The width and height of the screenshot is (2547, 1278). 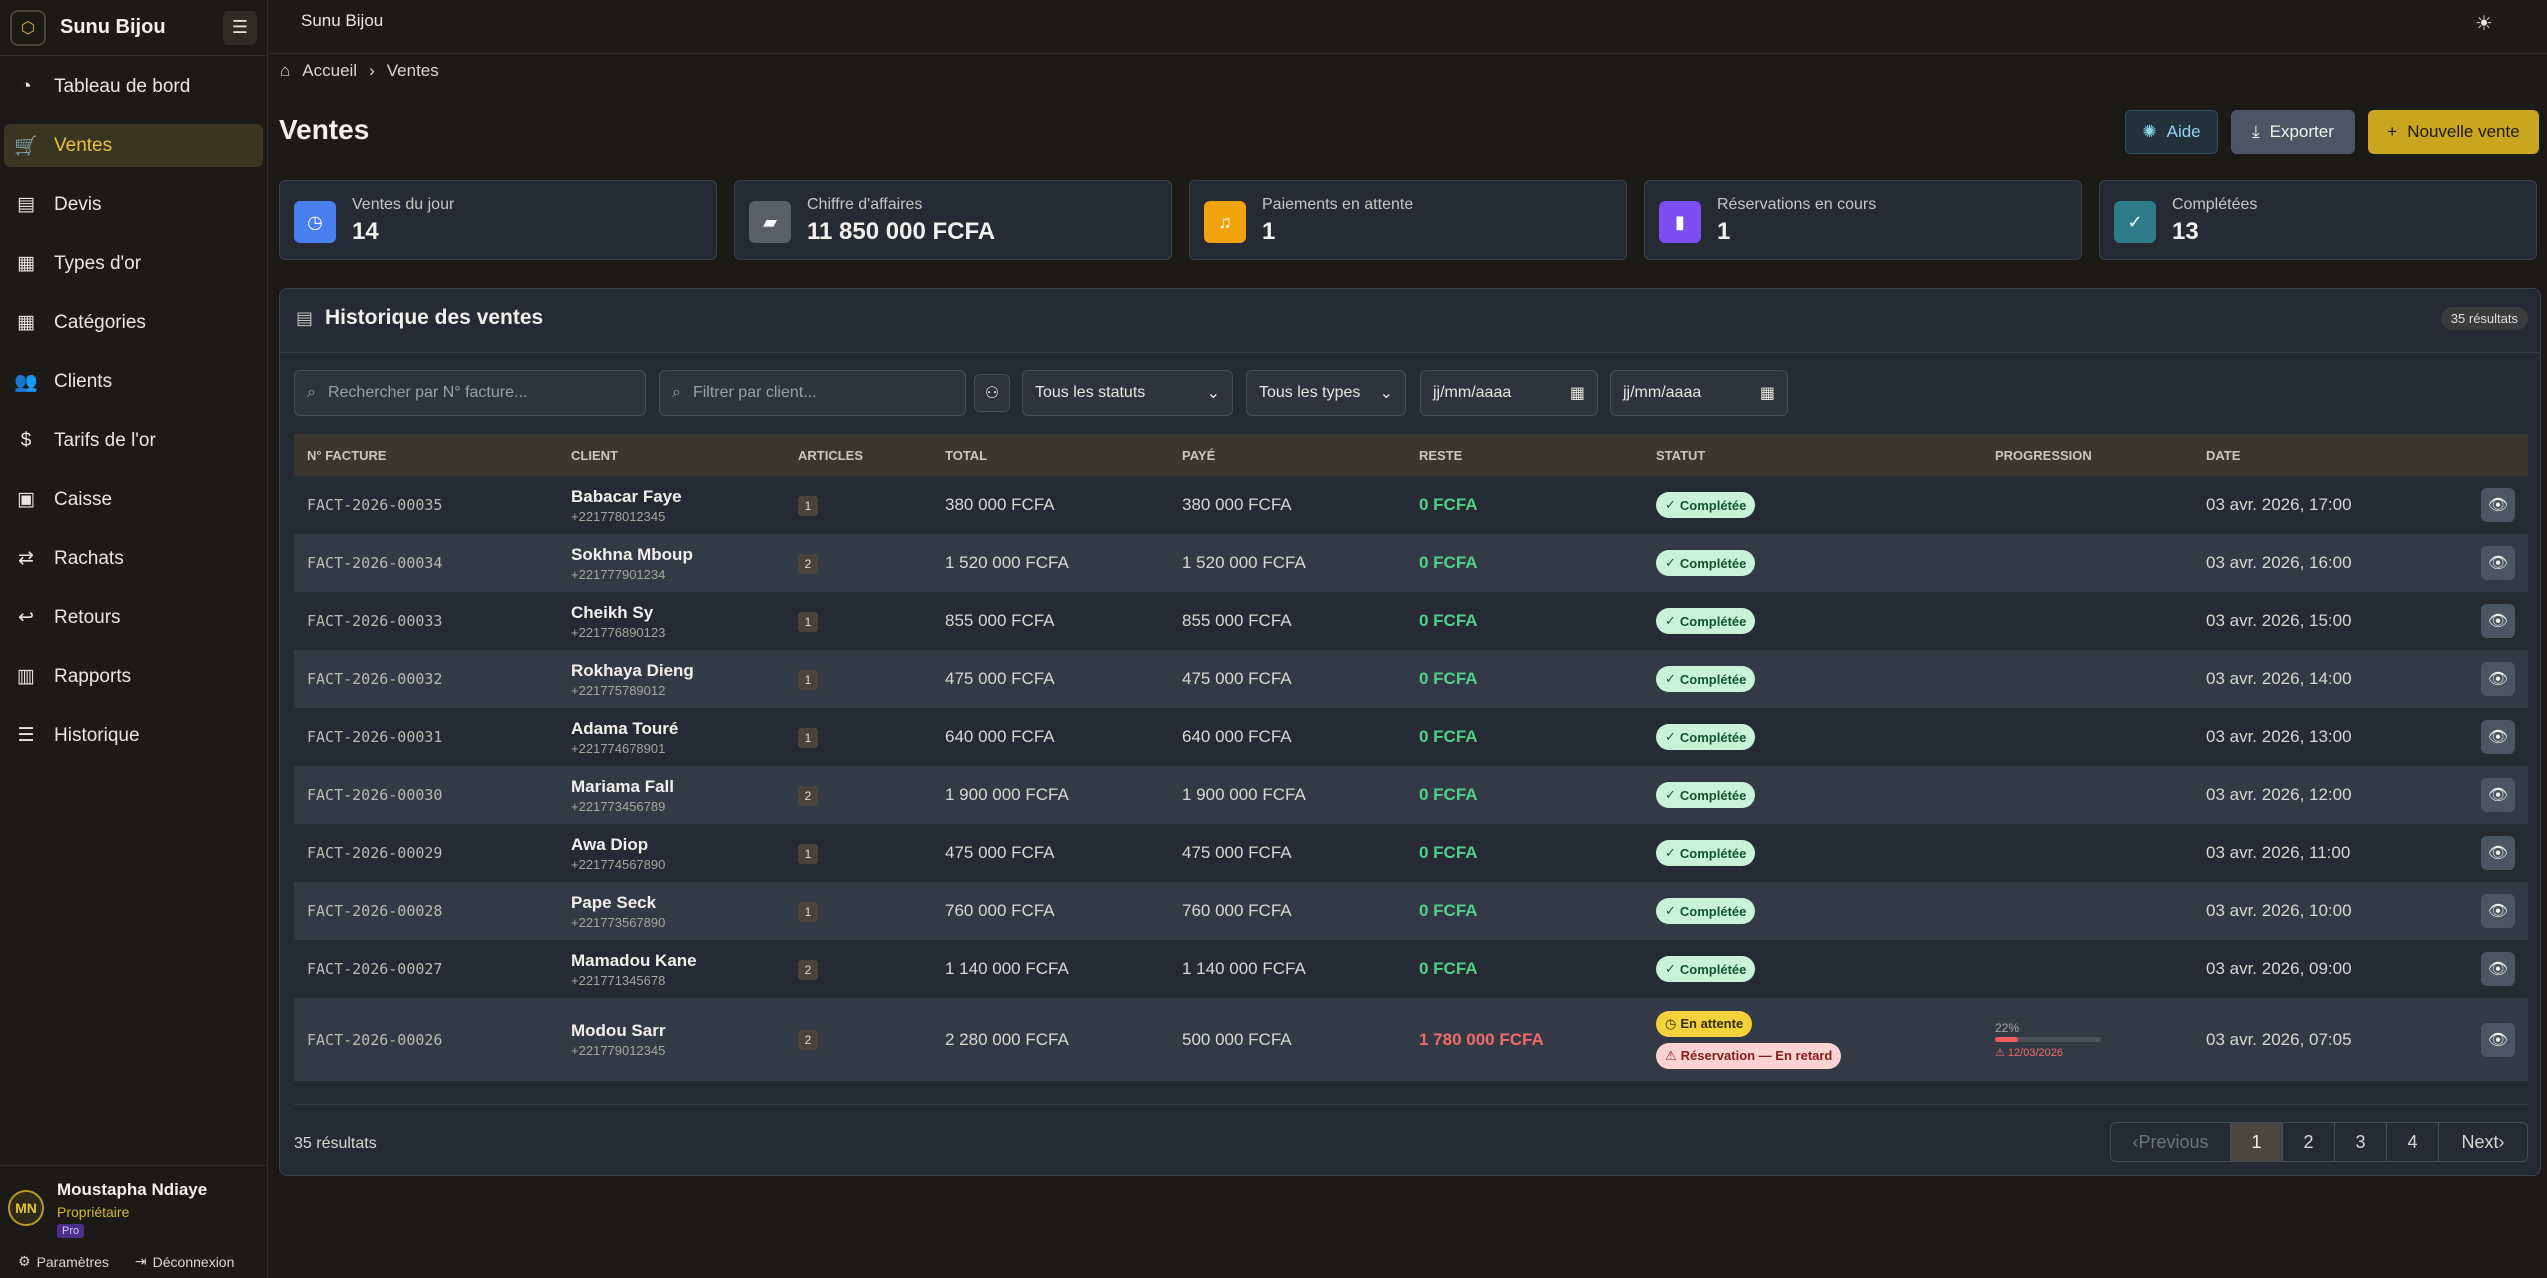 I want to click on pagination-page: 2, so click(x=2309, y=1142).